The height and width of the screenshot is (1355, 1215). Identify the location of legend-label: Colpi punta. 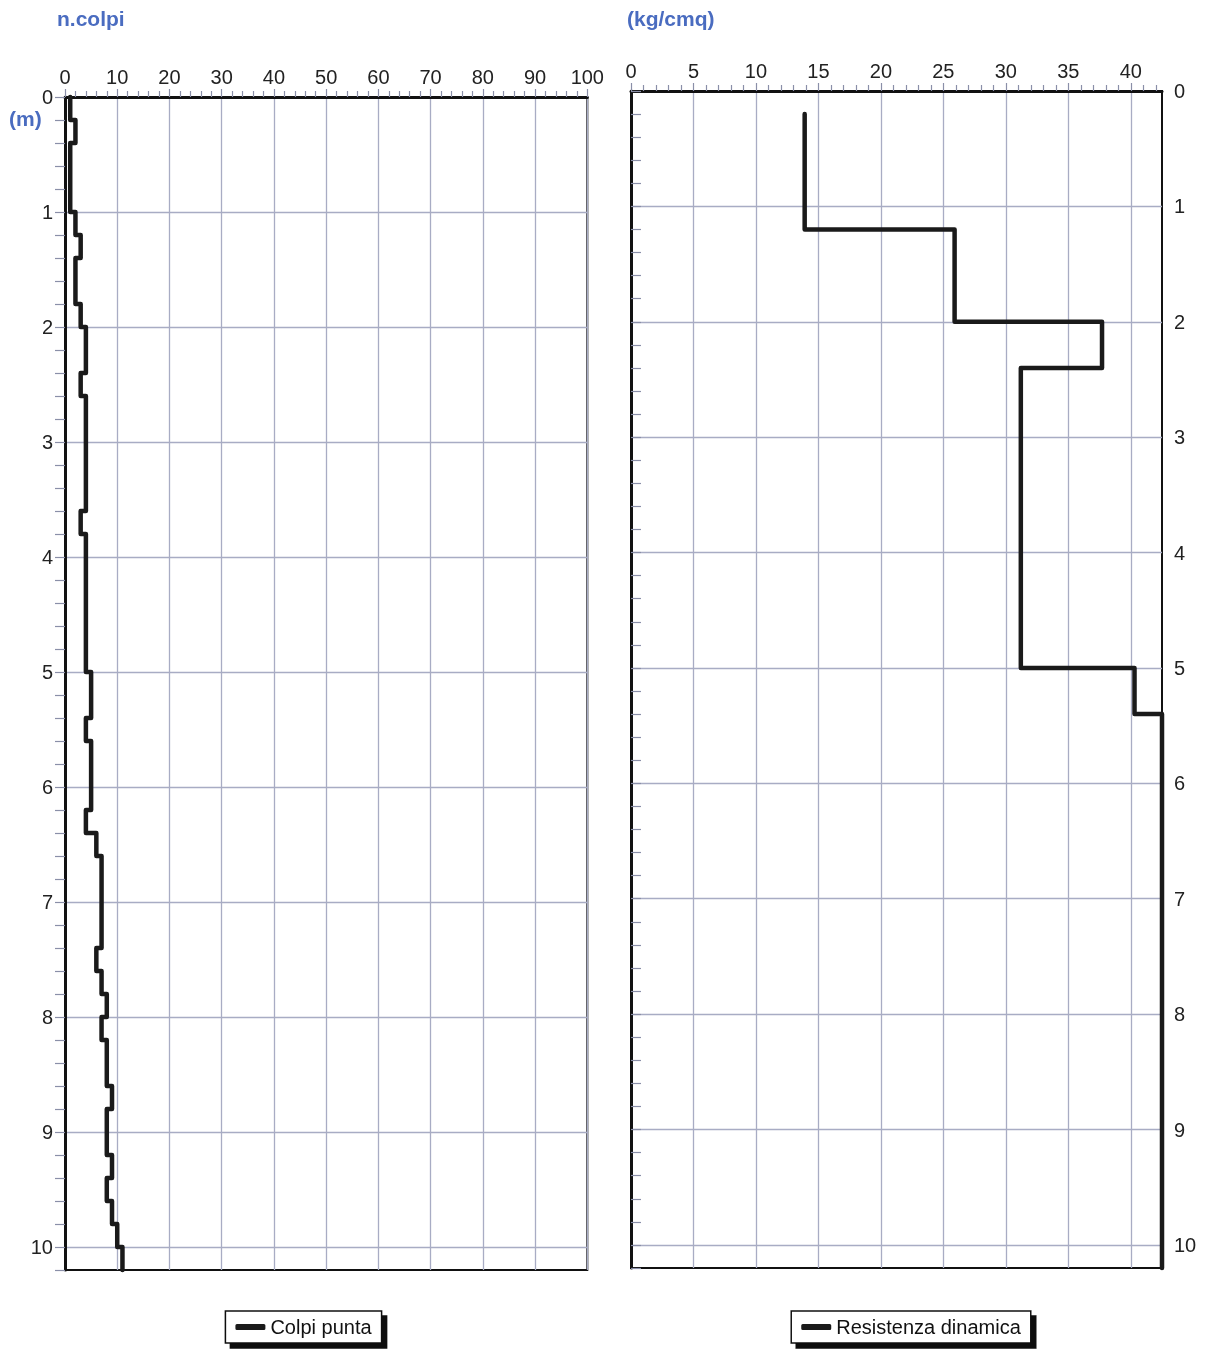
(321, 1327).